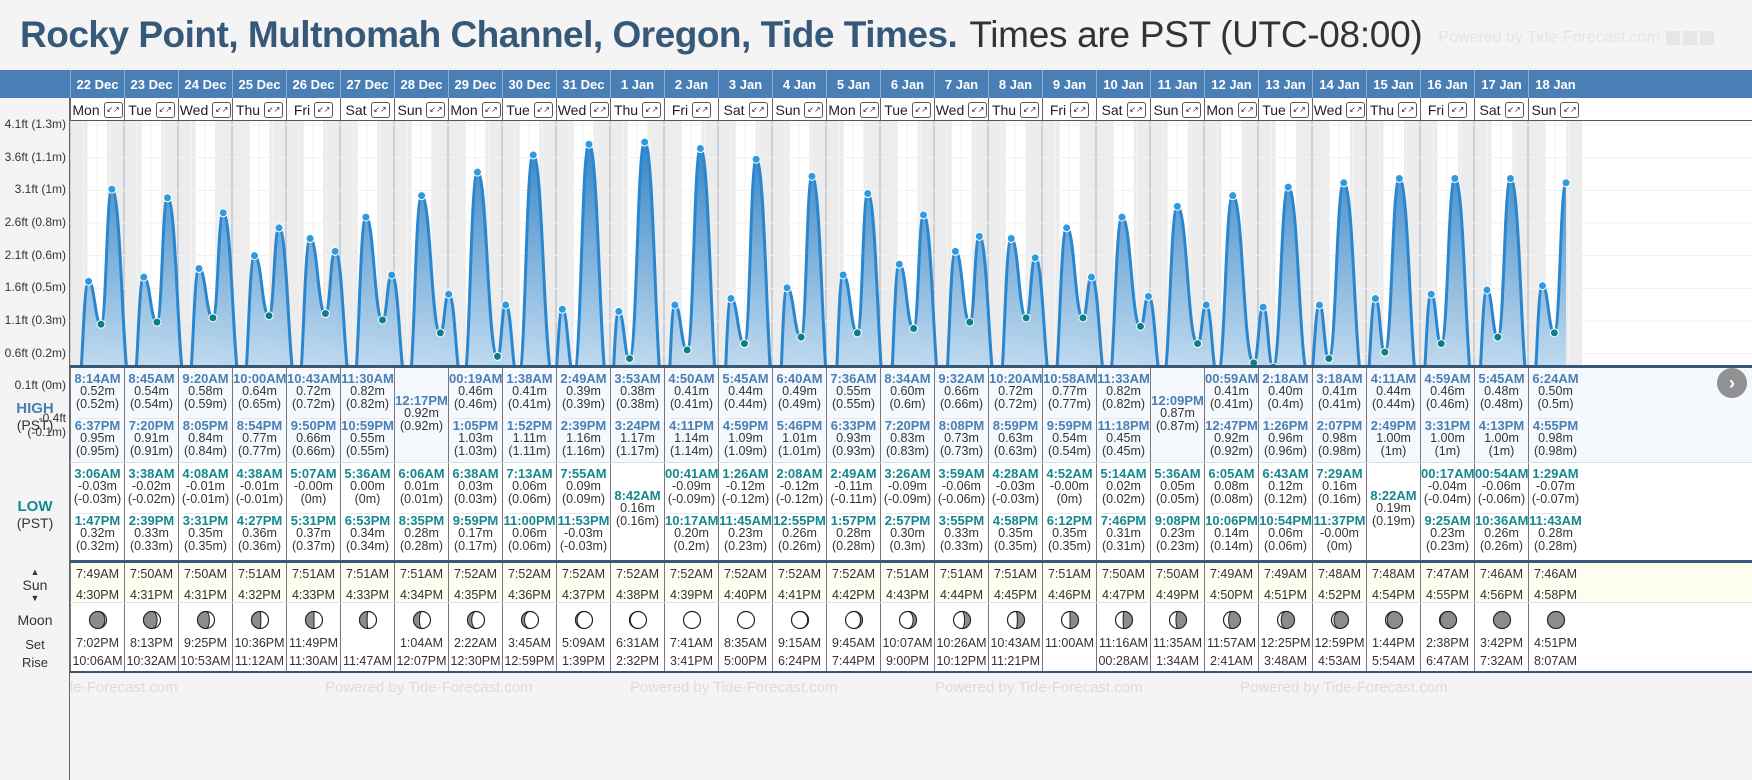 The height and width of the screenshot is (780, 1752). Describe the element at coordinates (1732, 383) in the screenshot. I see `next-days-button: ›` at that location.